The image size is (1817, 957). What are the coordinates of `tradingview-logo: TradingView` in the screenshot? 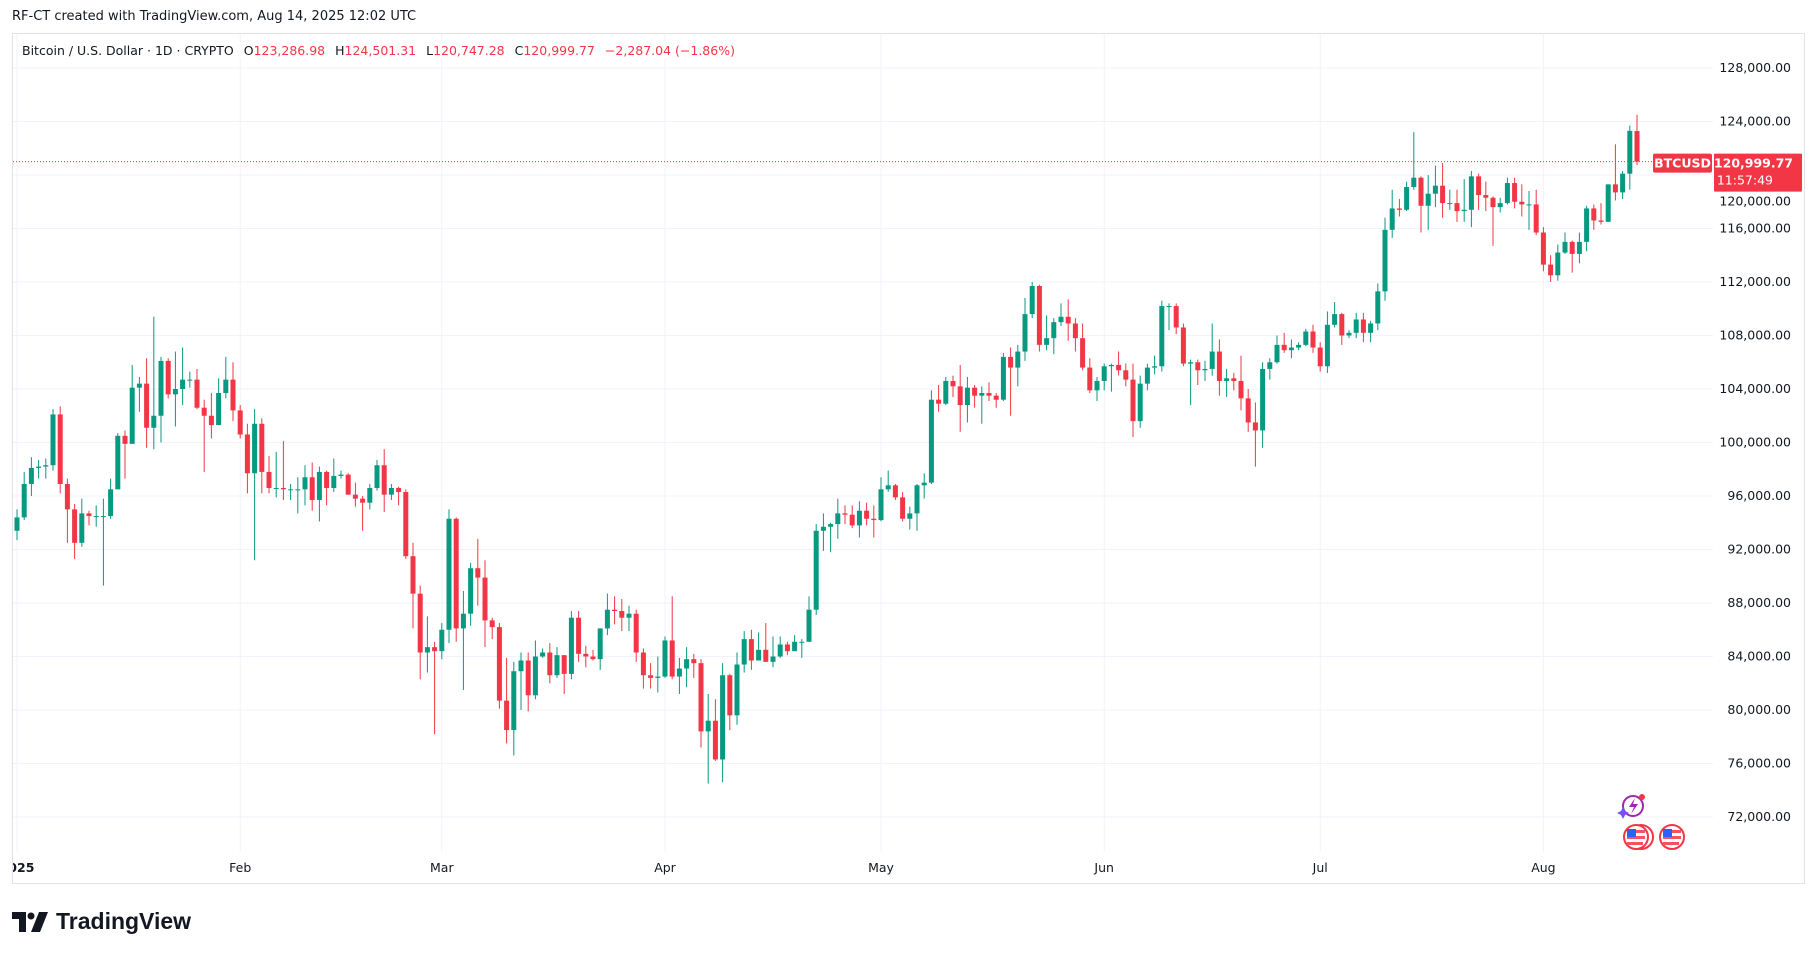 It's located at (101, 921).